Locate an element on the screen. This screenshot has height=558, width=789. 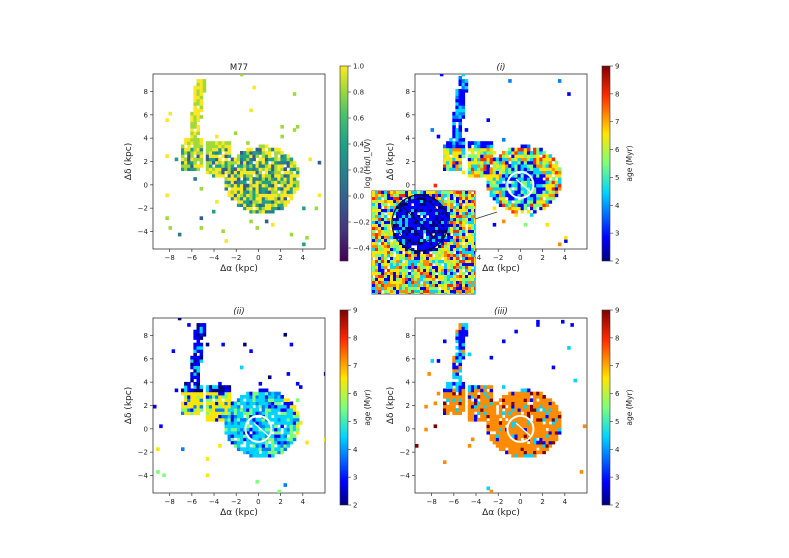
inset-map is located at coordinates (423, 242).